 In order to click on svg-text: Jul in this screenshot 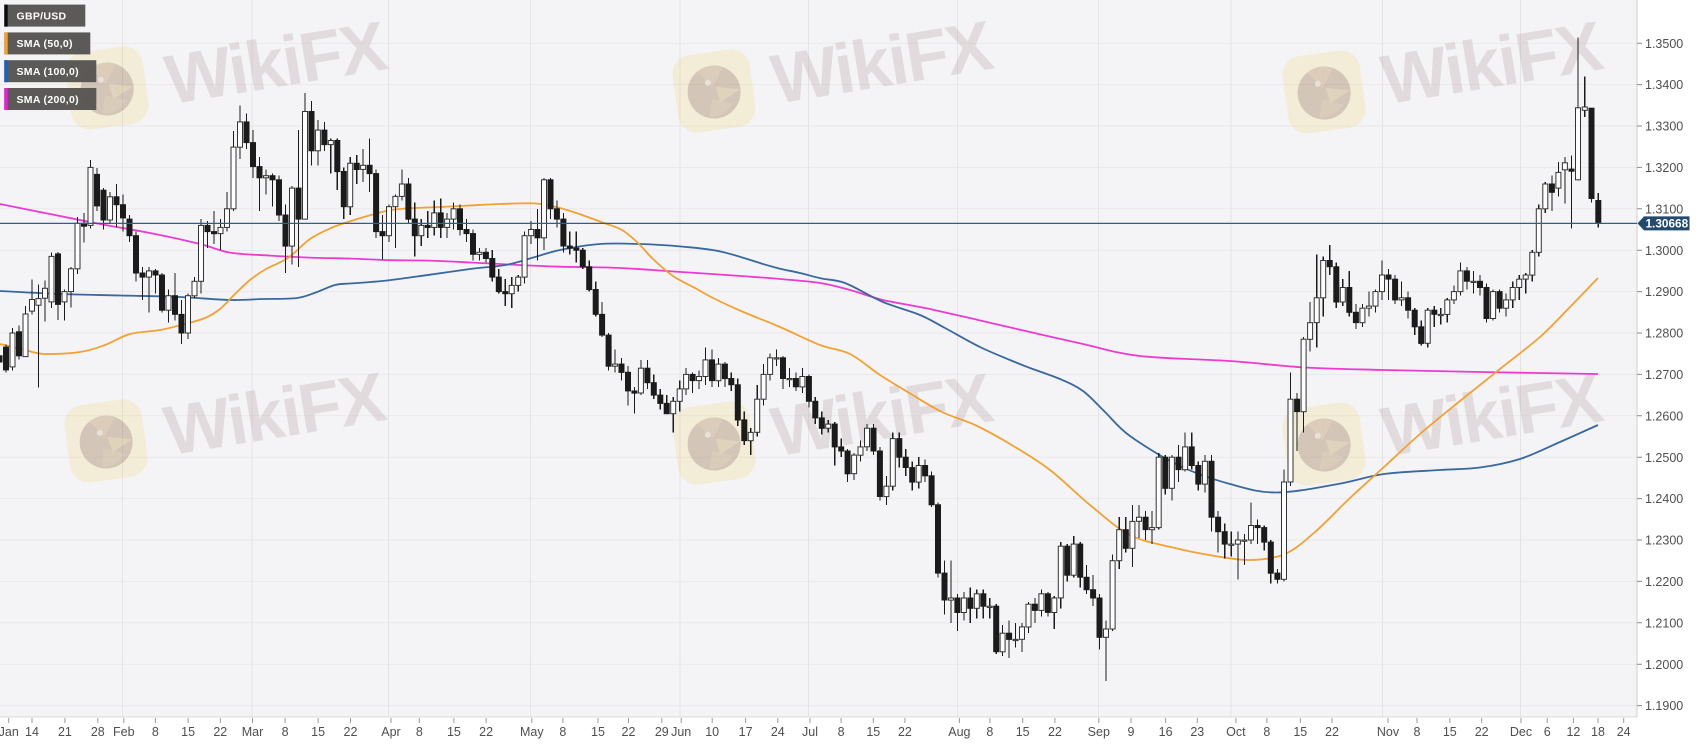, I will do `click(810, 732)`.